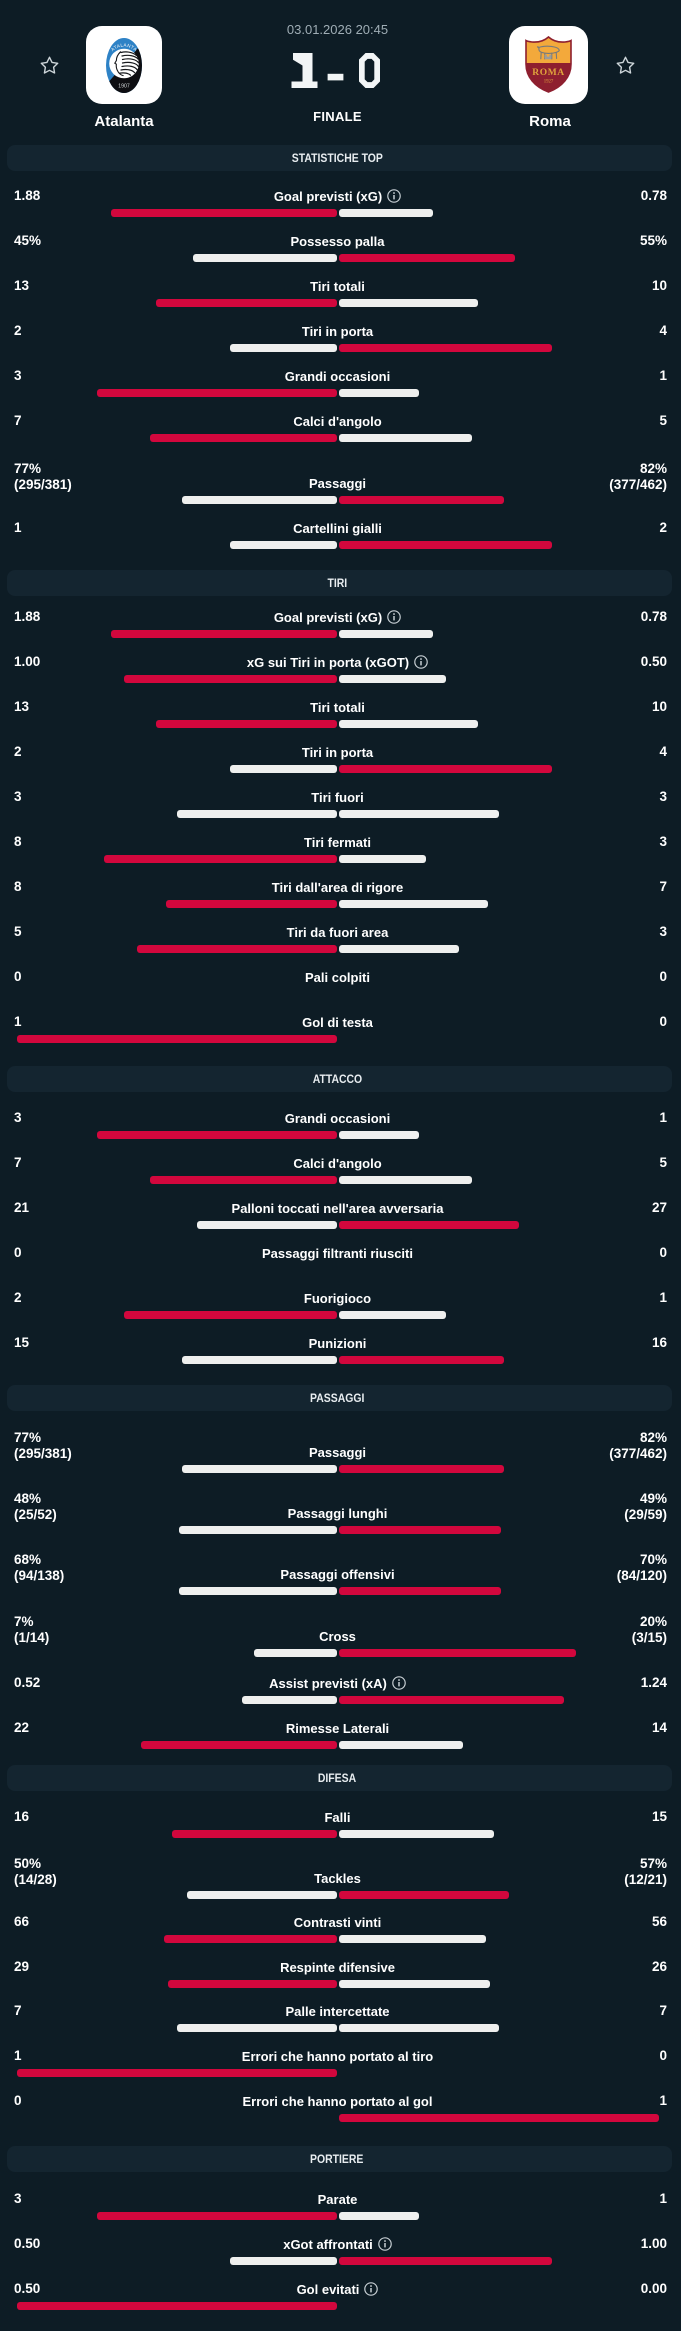 The image size is (681, 2331). I want to click on svg-text: 1927, so click(549, 82).